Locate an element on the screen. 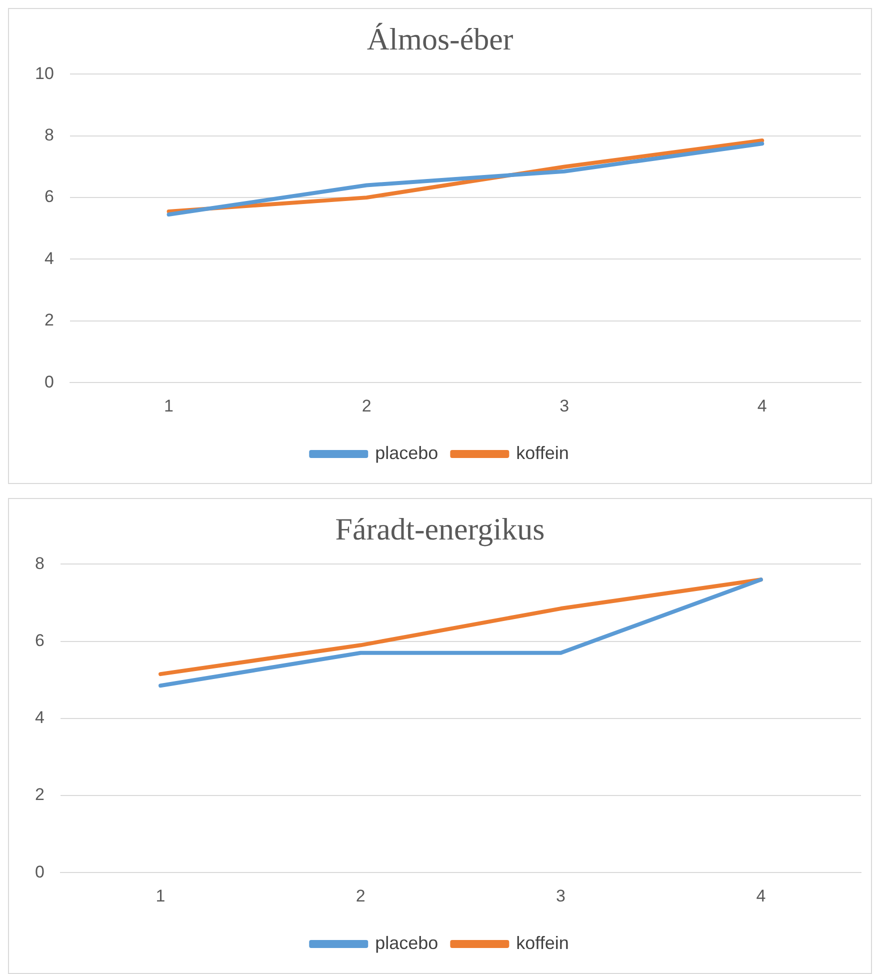 The image size is (873, 974). chart-title: Fáradt-energikus is located at coordinates (440, 529).